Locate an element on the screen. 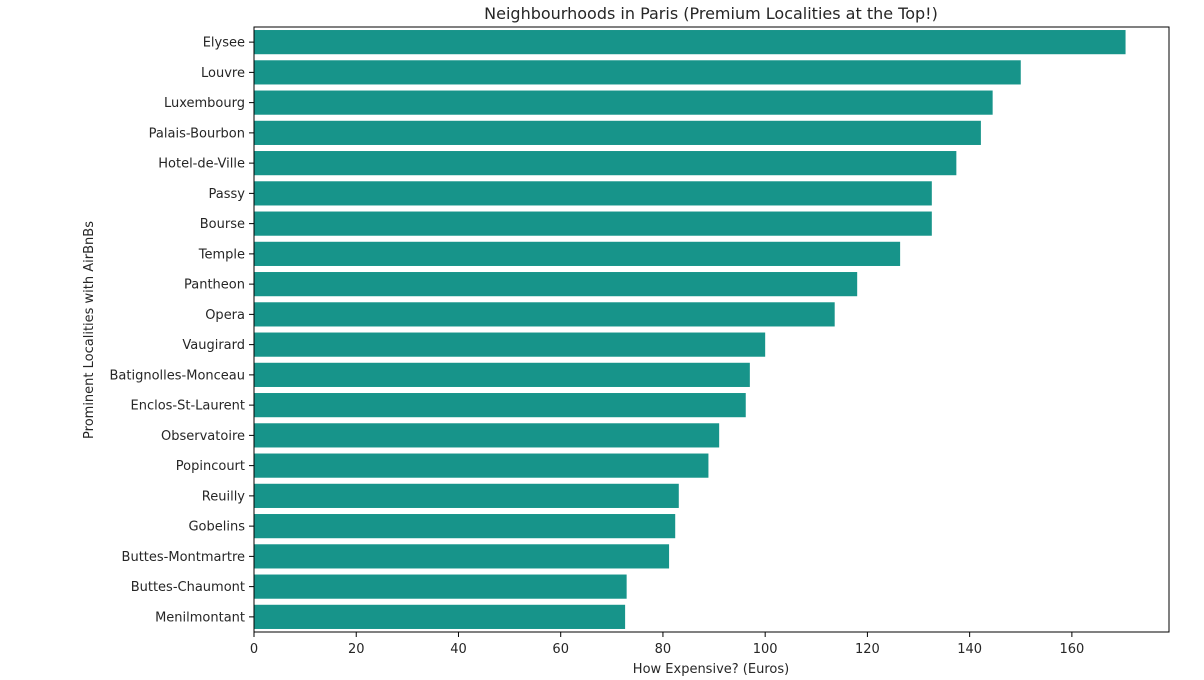  y-tick-label: Observatoire is located at coordinates (203, 436).